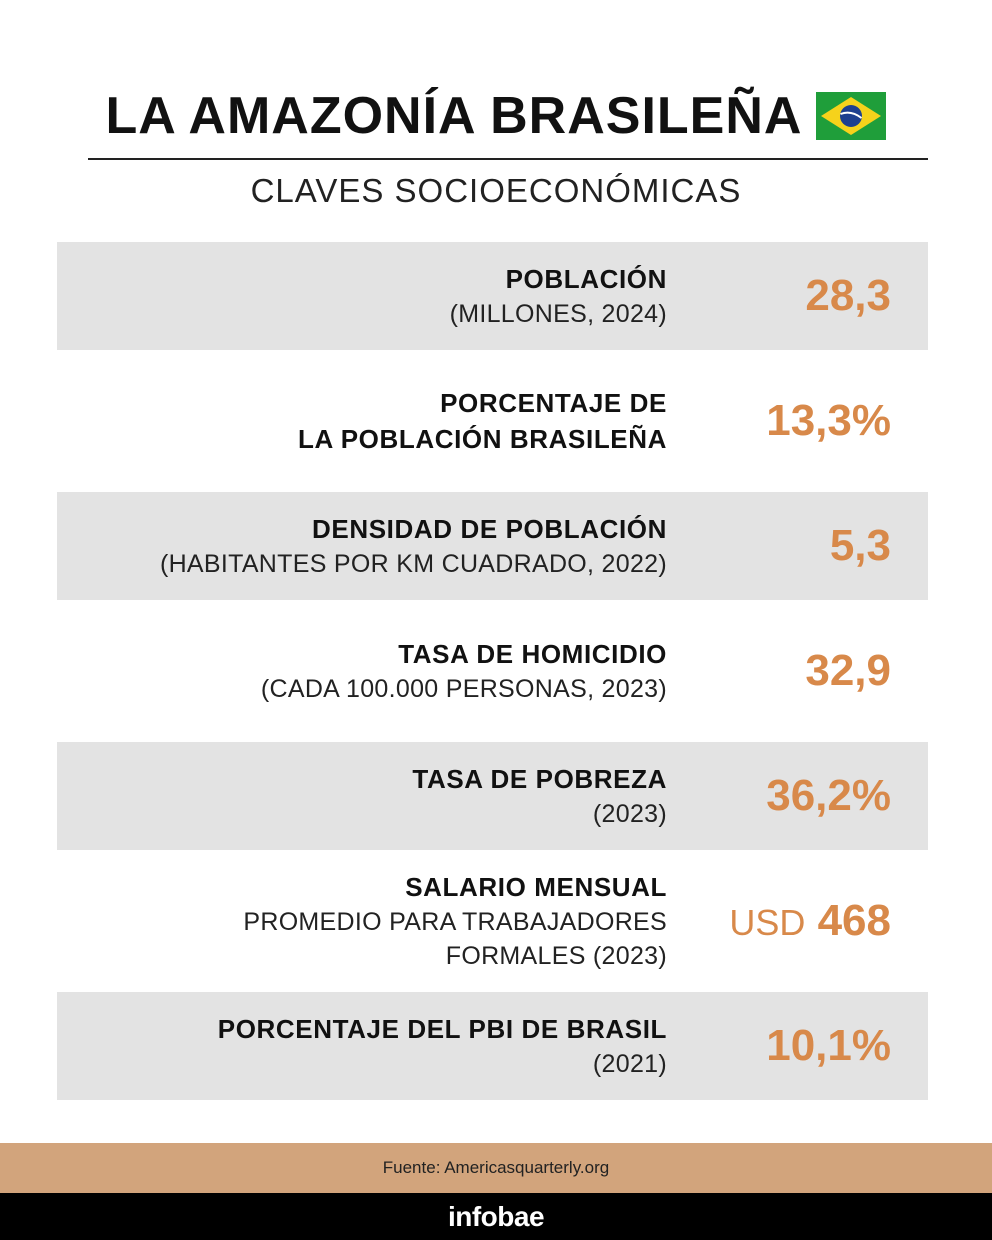  Describe the element at coordinates (539, 779) in the screenshot. I see `stat-label: TASA DE POBREZA` at that location.